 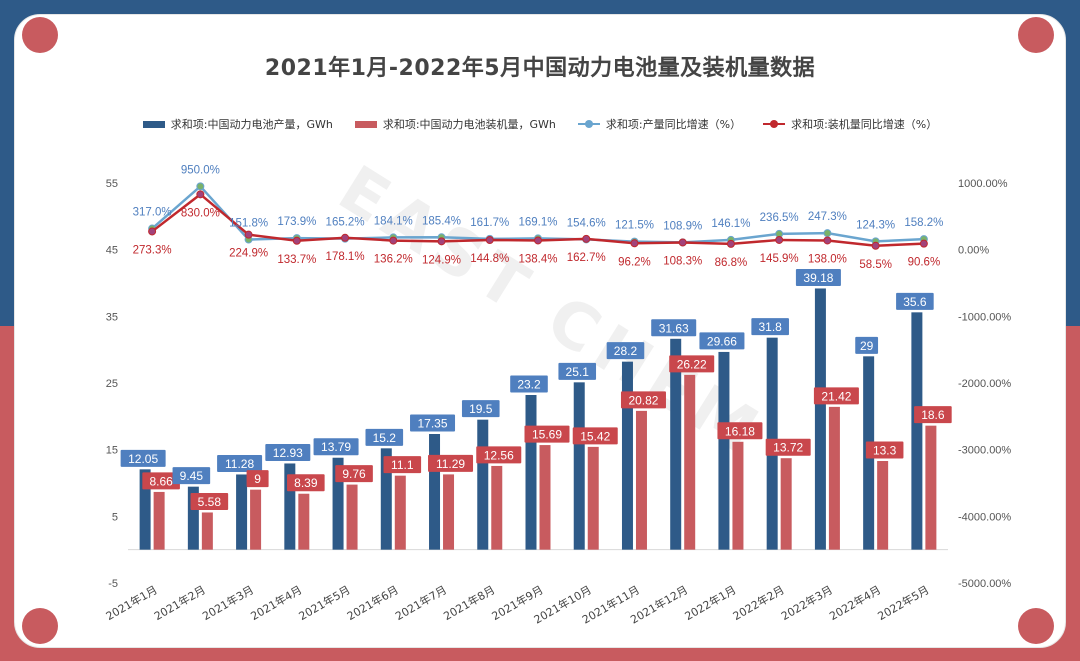 I want to click on y-left-tick-label: 35, so click(x=112, y=317).